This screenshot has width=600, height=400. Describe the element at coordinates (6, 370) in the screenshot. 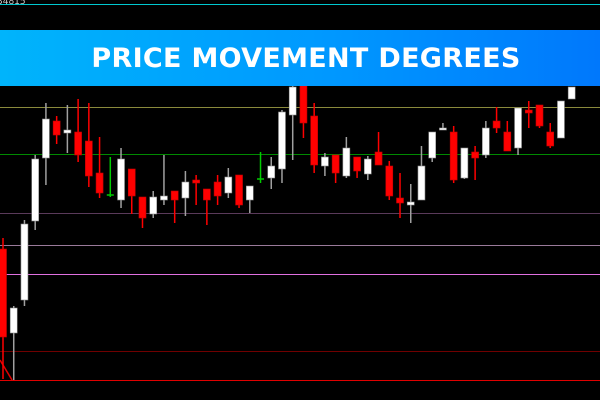

I see `trend-marker` at that location.